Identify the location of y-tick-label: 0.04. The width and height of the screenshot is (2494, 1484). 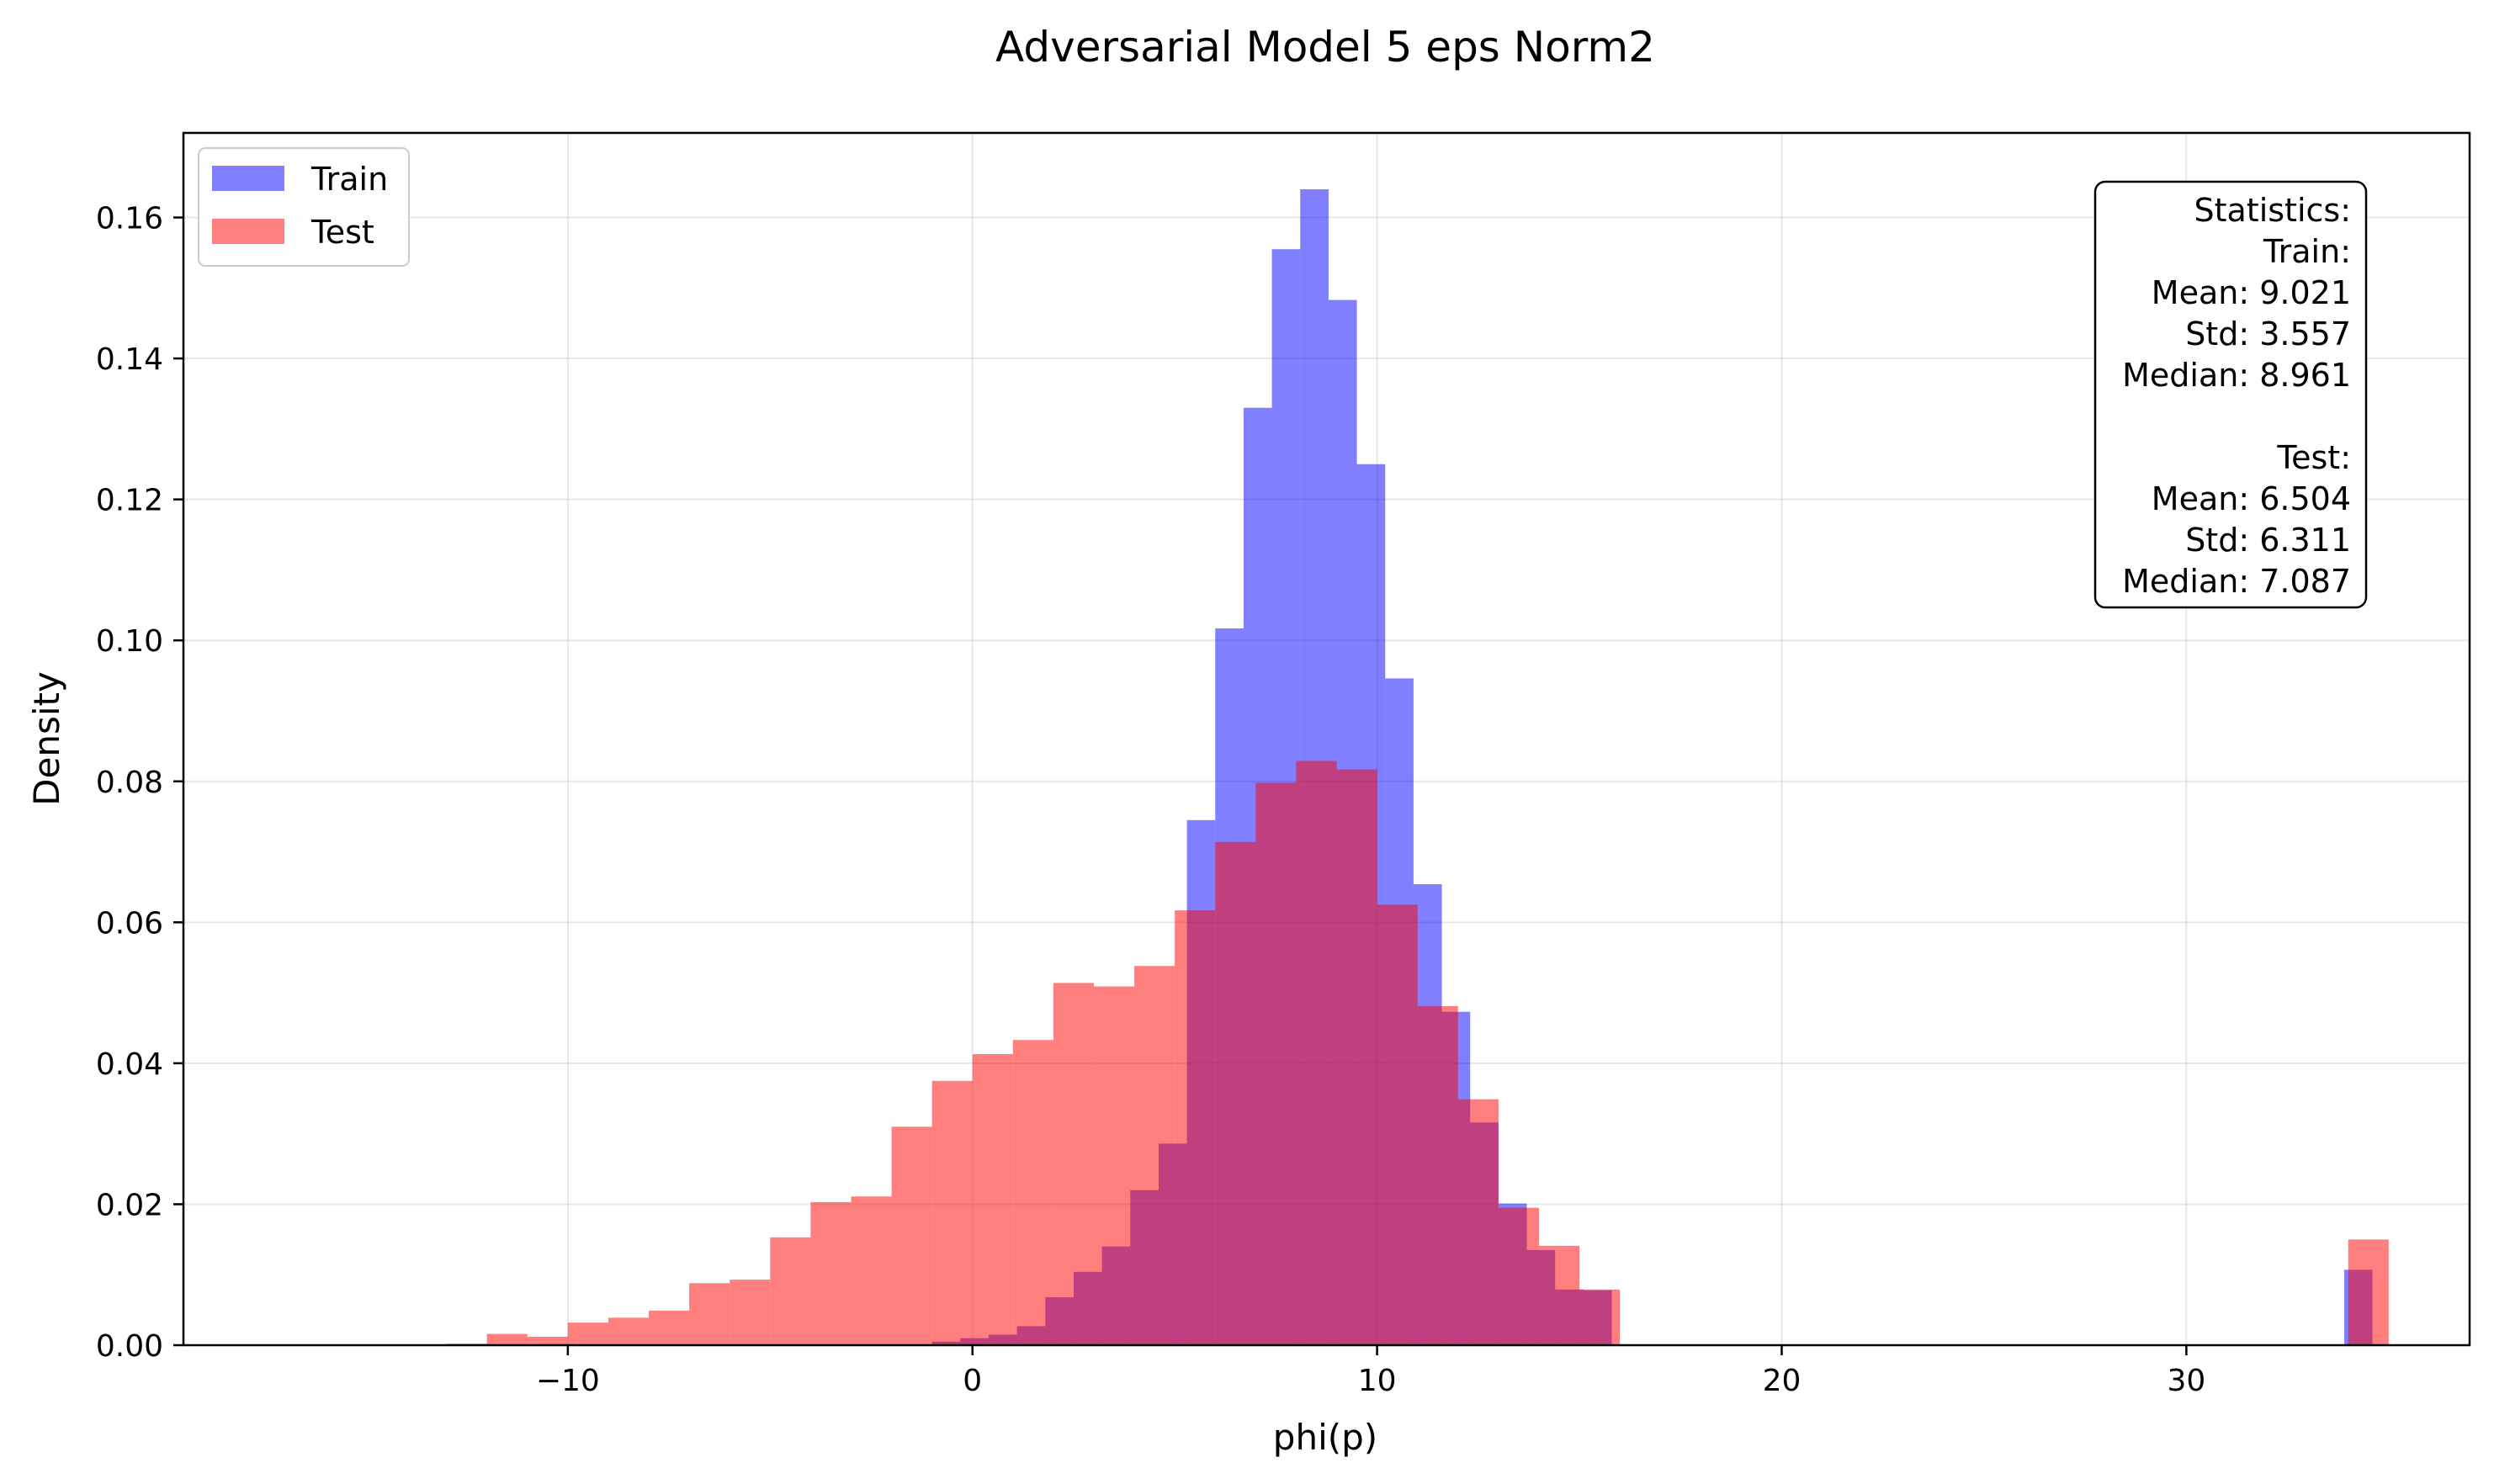
(129, 1064).